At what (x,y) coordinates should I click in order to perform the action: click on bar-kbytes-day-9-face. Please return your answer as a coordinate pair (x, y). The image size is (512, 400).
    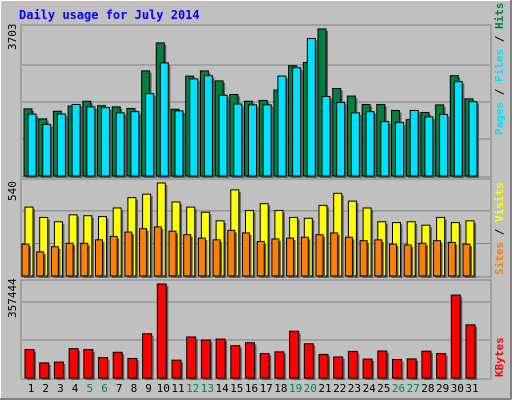
    Looking at the image, I should click on (147, 356).